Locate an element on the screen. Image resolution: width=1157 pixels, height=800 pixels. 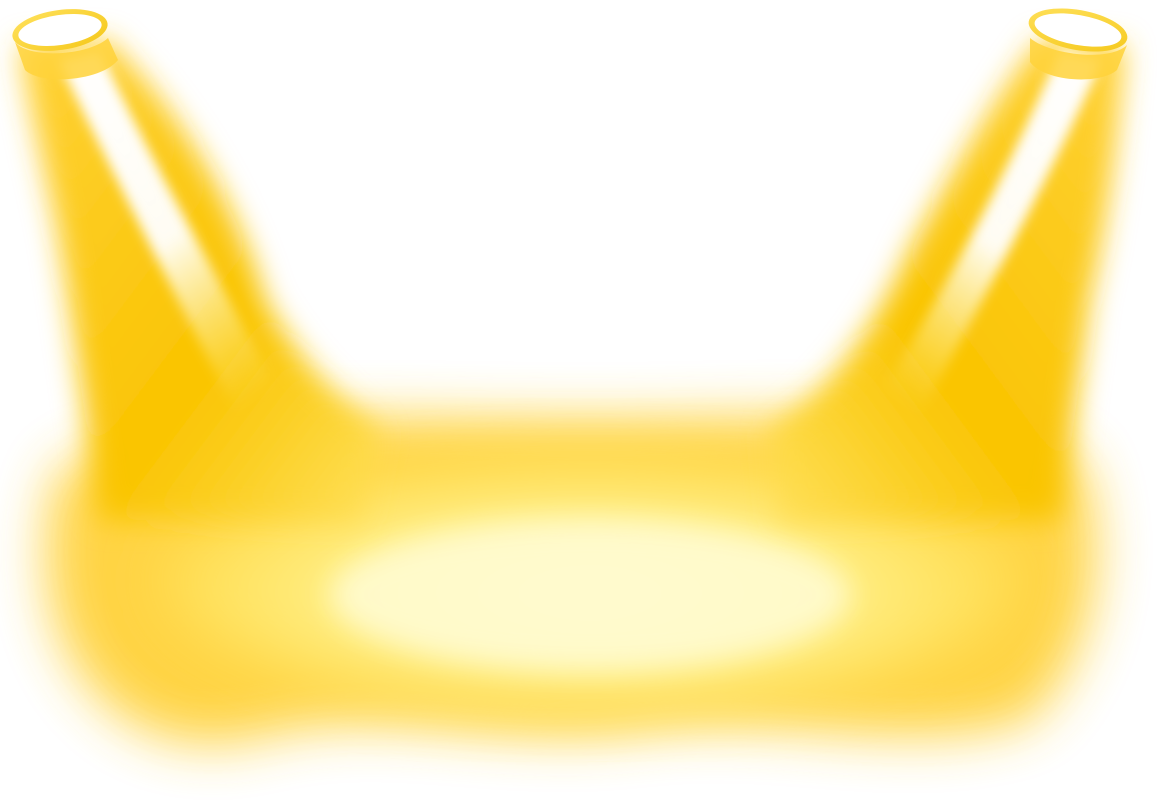
left-spotlight-lamp is located at coordinates (65, 44).